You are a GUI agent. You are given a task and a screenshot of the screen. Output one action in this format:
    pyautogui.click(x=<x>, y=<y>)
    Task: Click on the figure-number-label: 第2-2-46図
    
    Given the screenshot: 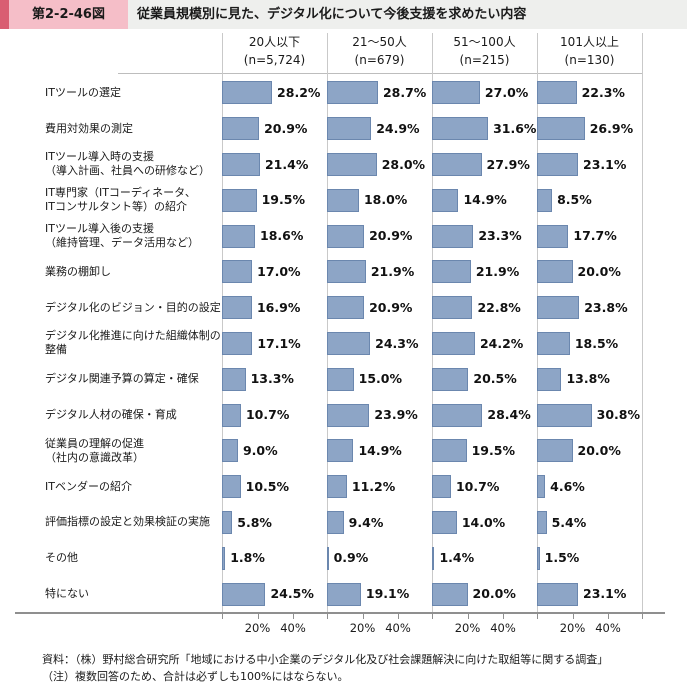 What is the action you would take?
    pyautogui.click(x=68, y=14)
    